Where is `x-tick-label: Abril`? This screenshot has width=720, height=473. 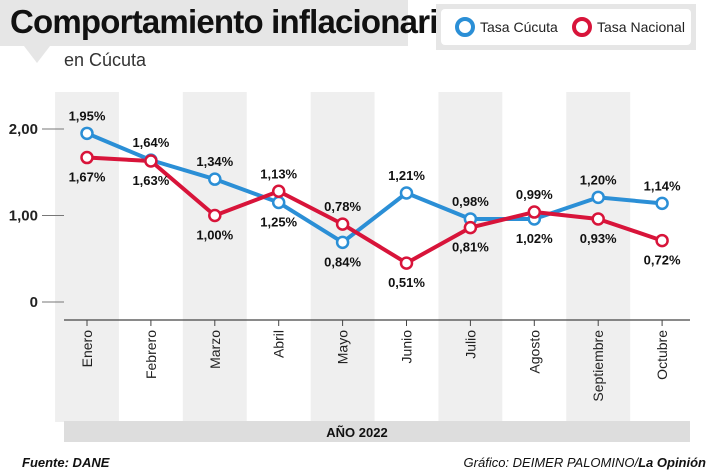
x-tick-label: Abril is located at coordinates (279, 344).